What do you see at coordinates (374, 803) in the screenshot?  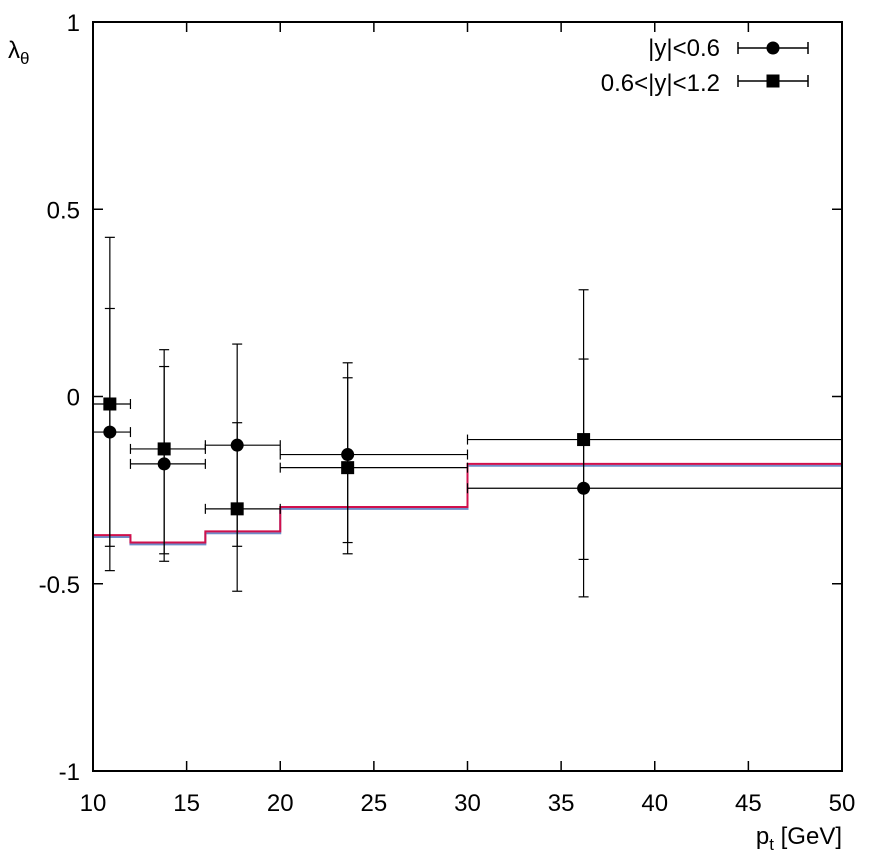 I see `x-tick-label: 25` at bounding box center [374, 803].